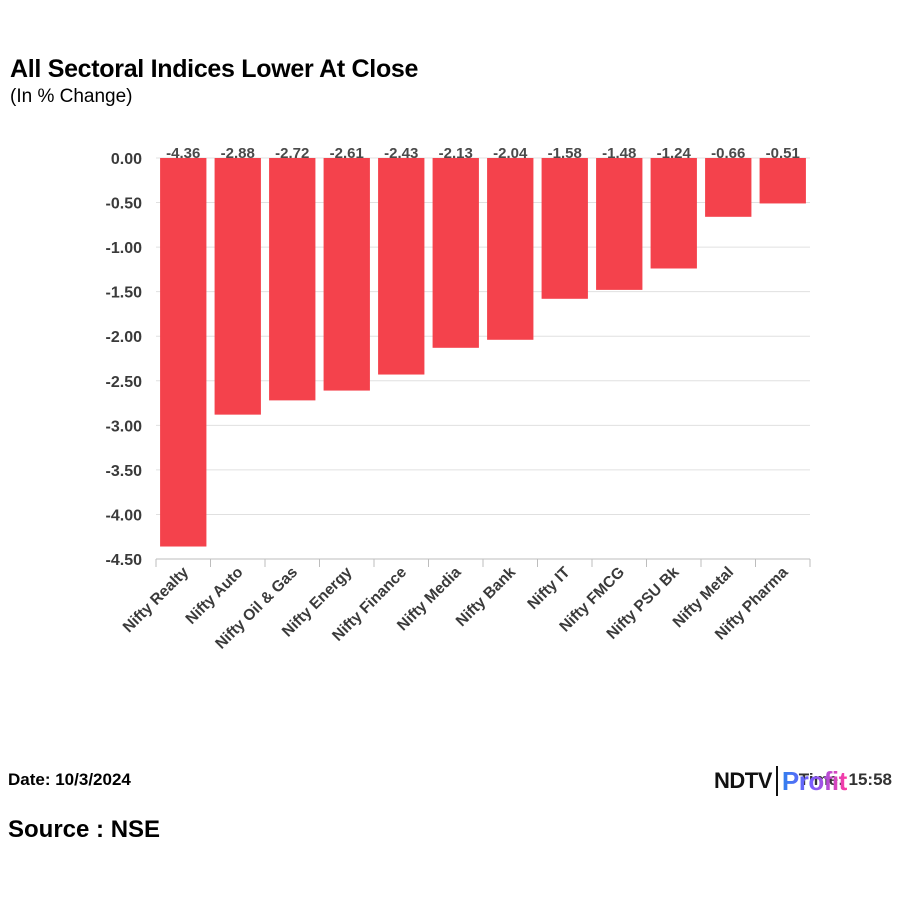 The width and height of the screenshot is (900, 900). What do you see at coordinates (156, 600) in the screenshot?
I see `x-category-label: Nifty Realty` at bounding box center [156, 600].